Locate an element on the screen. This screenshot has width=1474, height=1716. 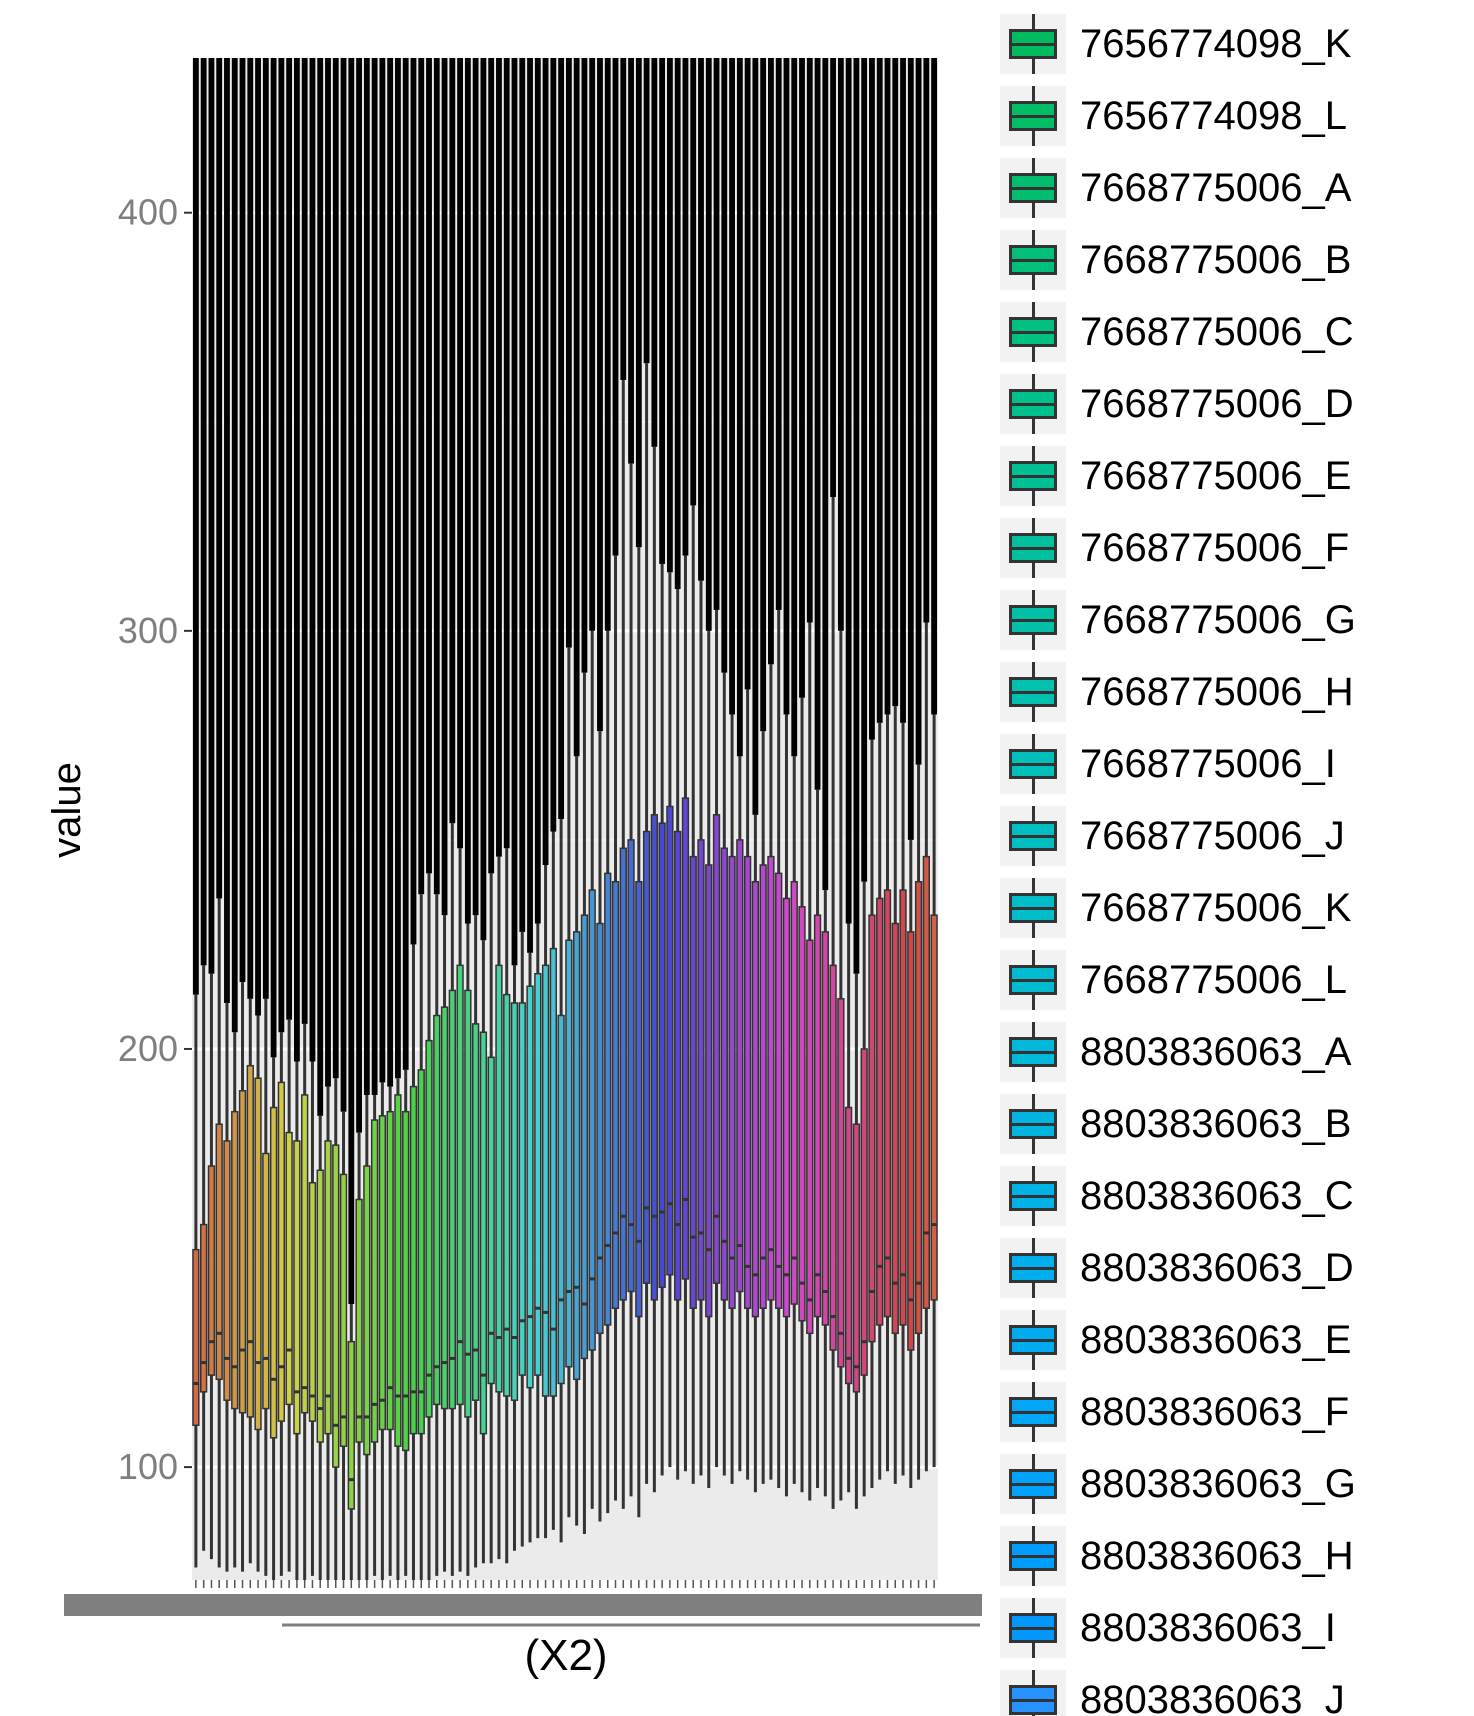
legend-label: 7656774098_L is located at coordinates (1213, 116).